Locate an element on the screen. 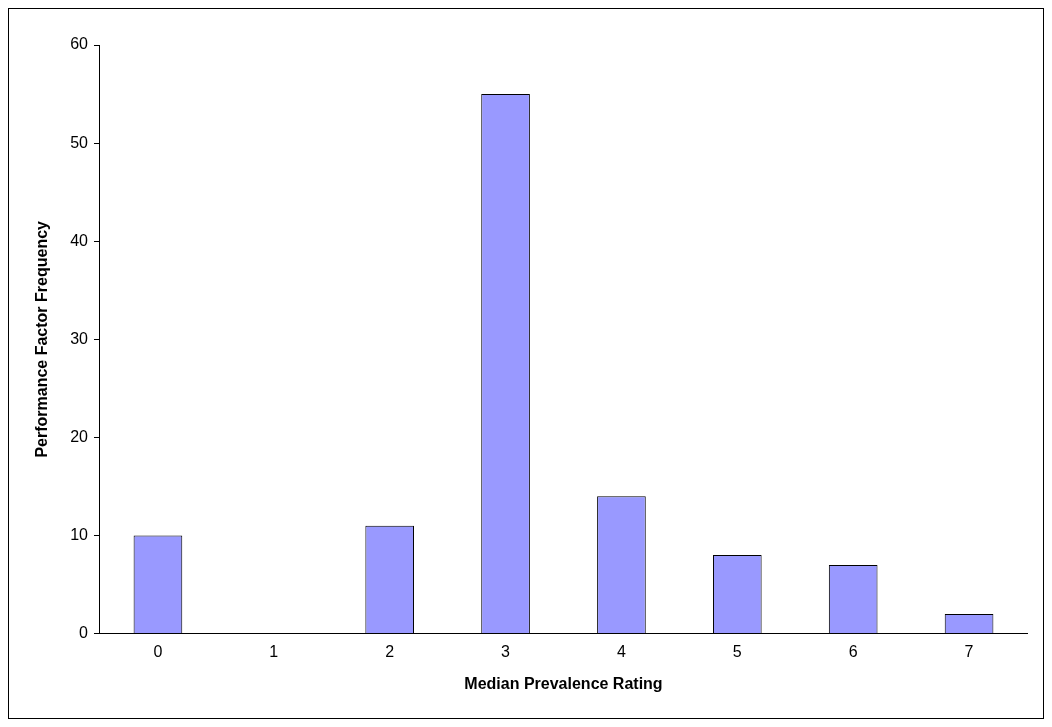 This screenshot has height=727, width=1052. x-tick-label: 1 is located at coordinates (274, 651).